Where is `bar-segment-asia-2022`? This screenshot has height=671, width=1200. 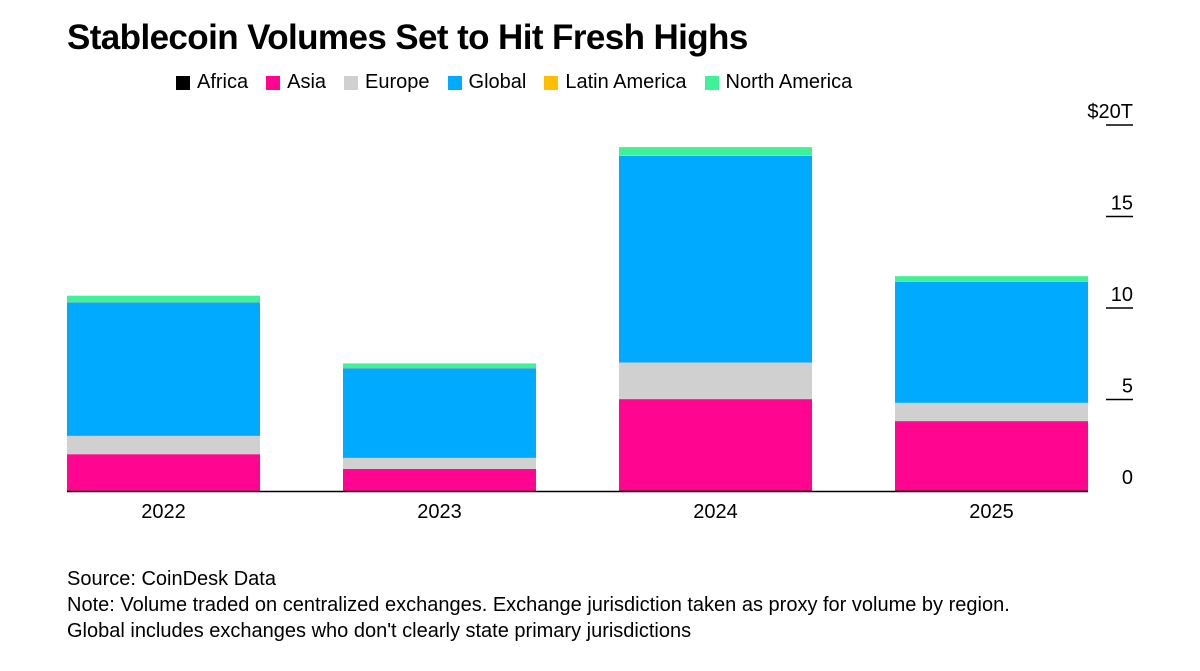 bar-segment-asia-2022 is located at coordinates (163, 472).